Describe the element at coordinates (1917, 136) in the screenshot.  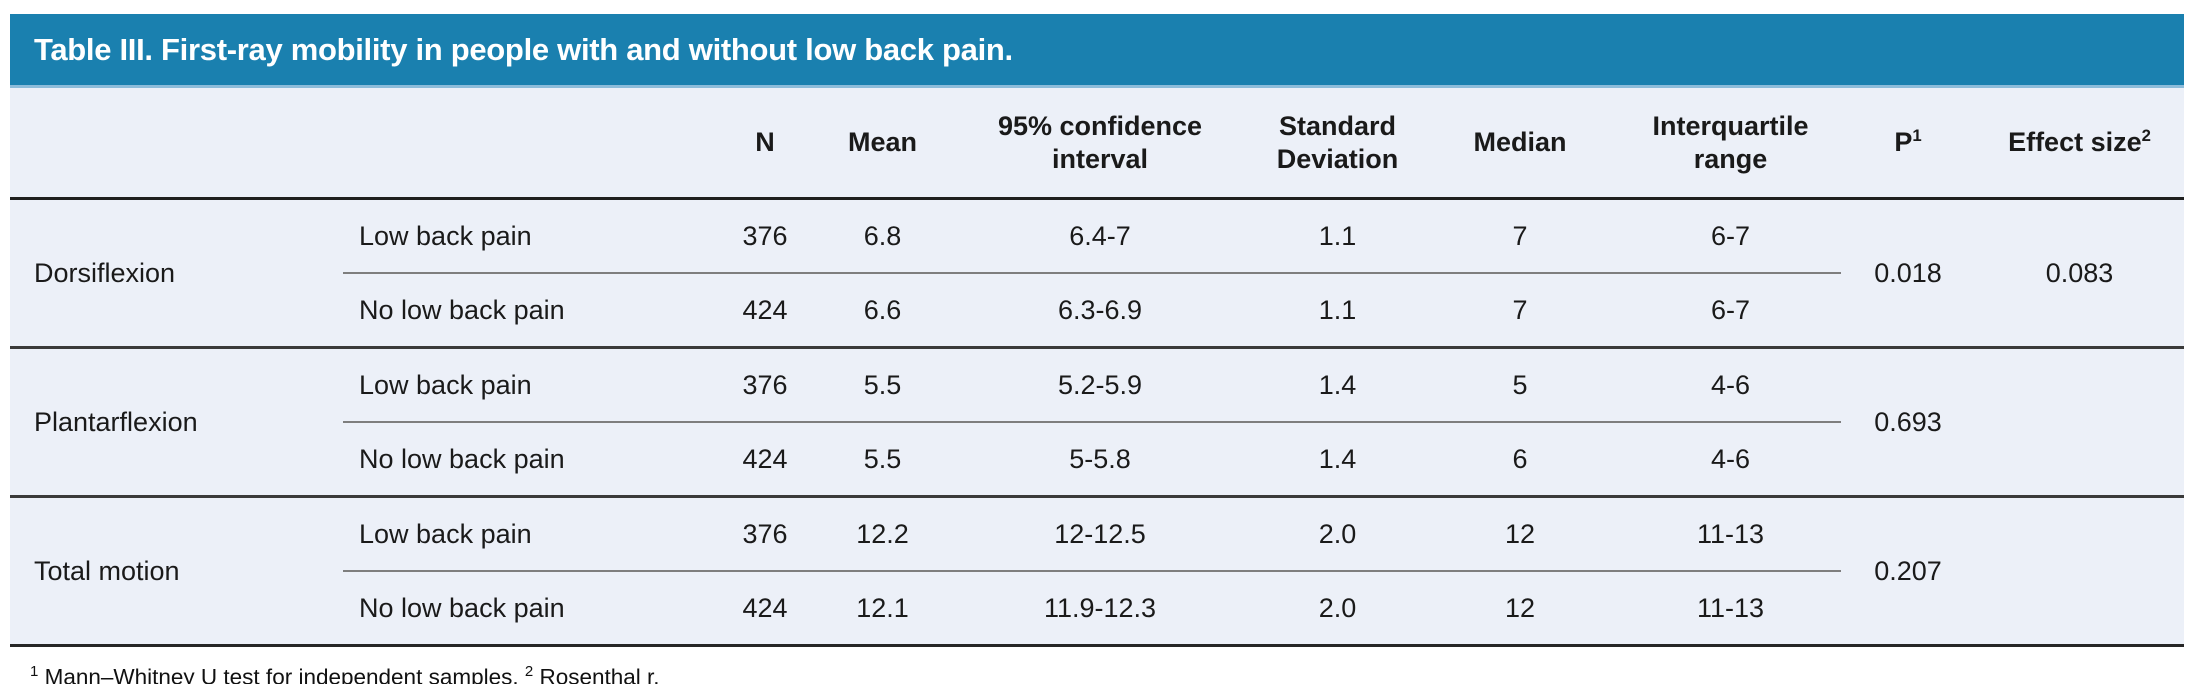
I see `p-superscript: 1` at that location.